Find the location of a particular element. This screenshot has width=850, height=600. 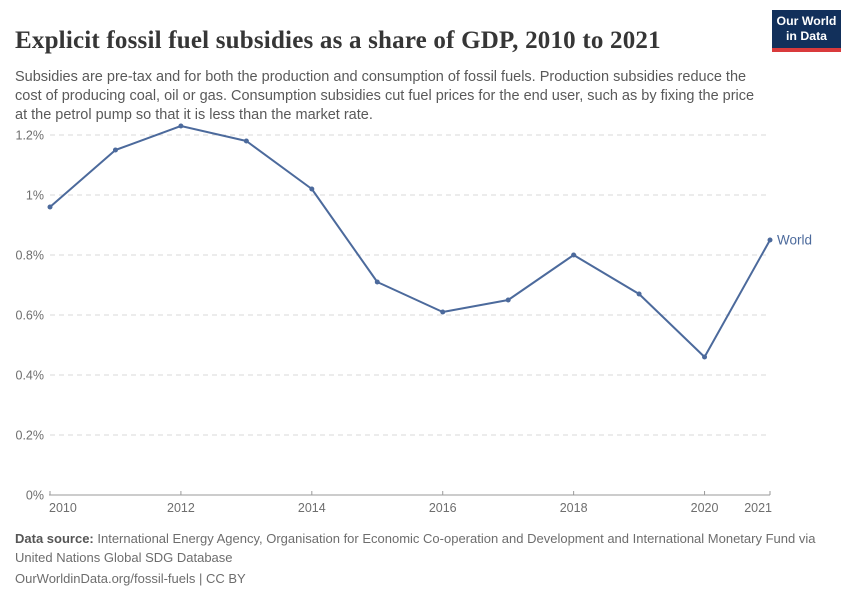

owid-logo-line2: in Data is located at coordinates (806, 36).